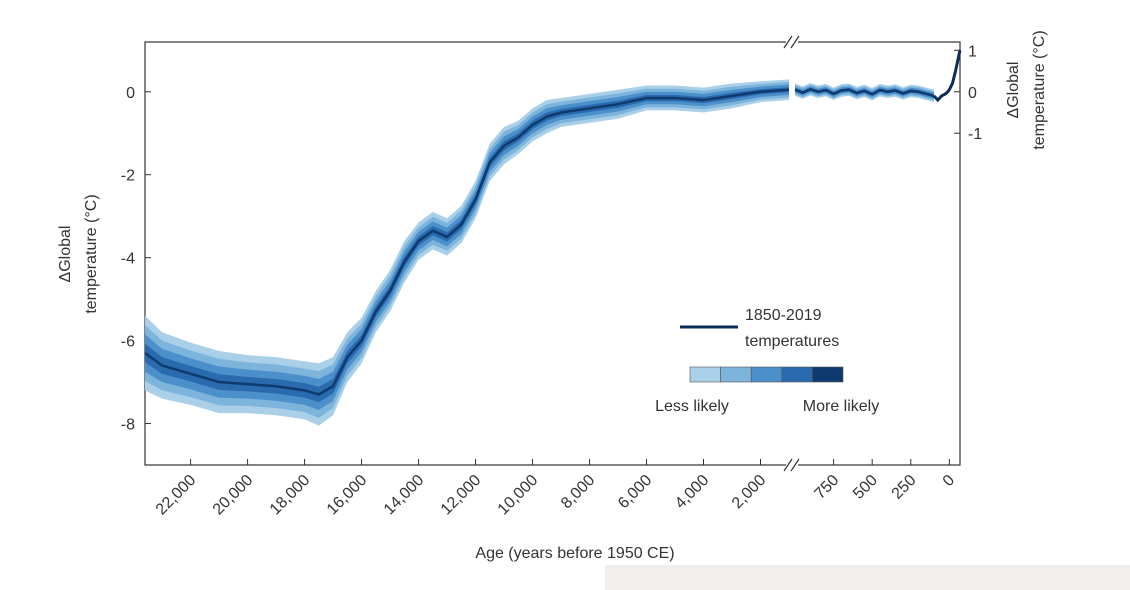 The image size is (1130, 590). Describe the element at coordinates (692, 492) in the screenshot. I see `x-tick-label: 4,000` at that location.